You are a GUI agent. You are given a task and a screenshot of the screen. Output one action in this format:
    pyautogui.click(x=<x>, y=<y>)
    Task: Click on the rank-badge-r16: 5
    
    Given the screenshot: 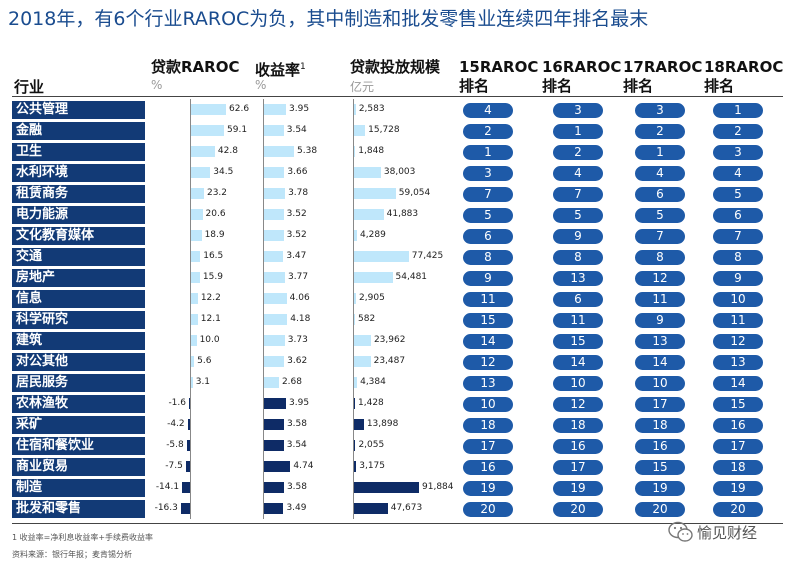 What is the action you would take?
    pyautogui.click(x=578, y=215)
    